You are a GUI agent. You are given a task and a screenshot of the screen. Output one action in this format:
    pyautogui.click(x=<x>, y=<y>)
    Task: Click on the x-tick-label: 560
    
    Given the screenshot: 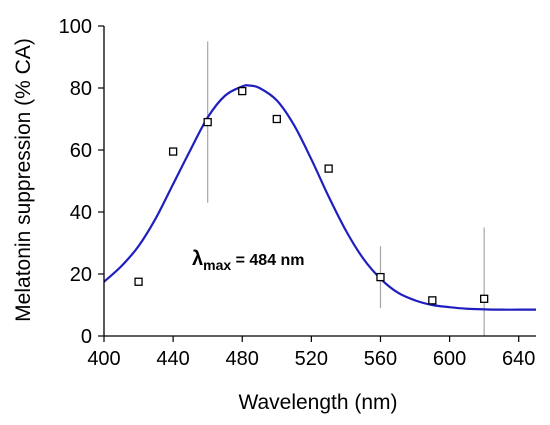 What is the action you would take?
    pyautogui.click(x=380, y=359)
    